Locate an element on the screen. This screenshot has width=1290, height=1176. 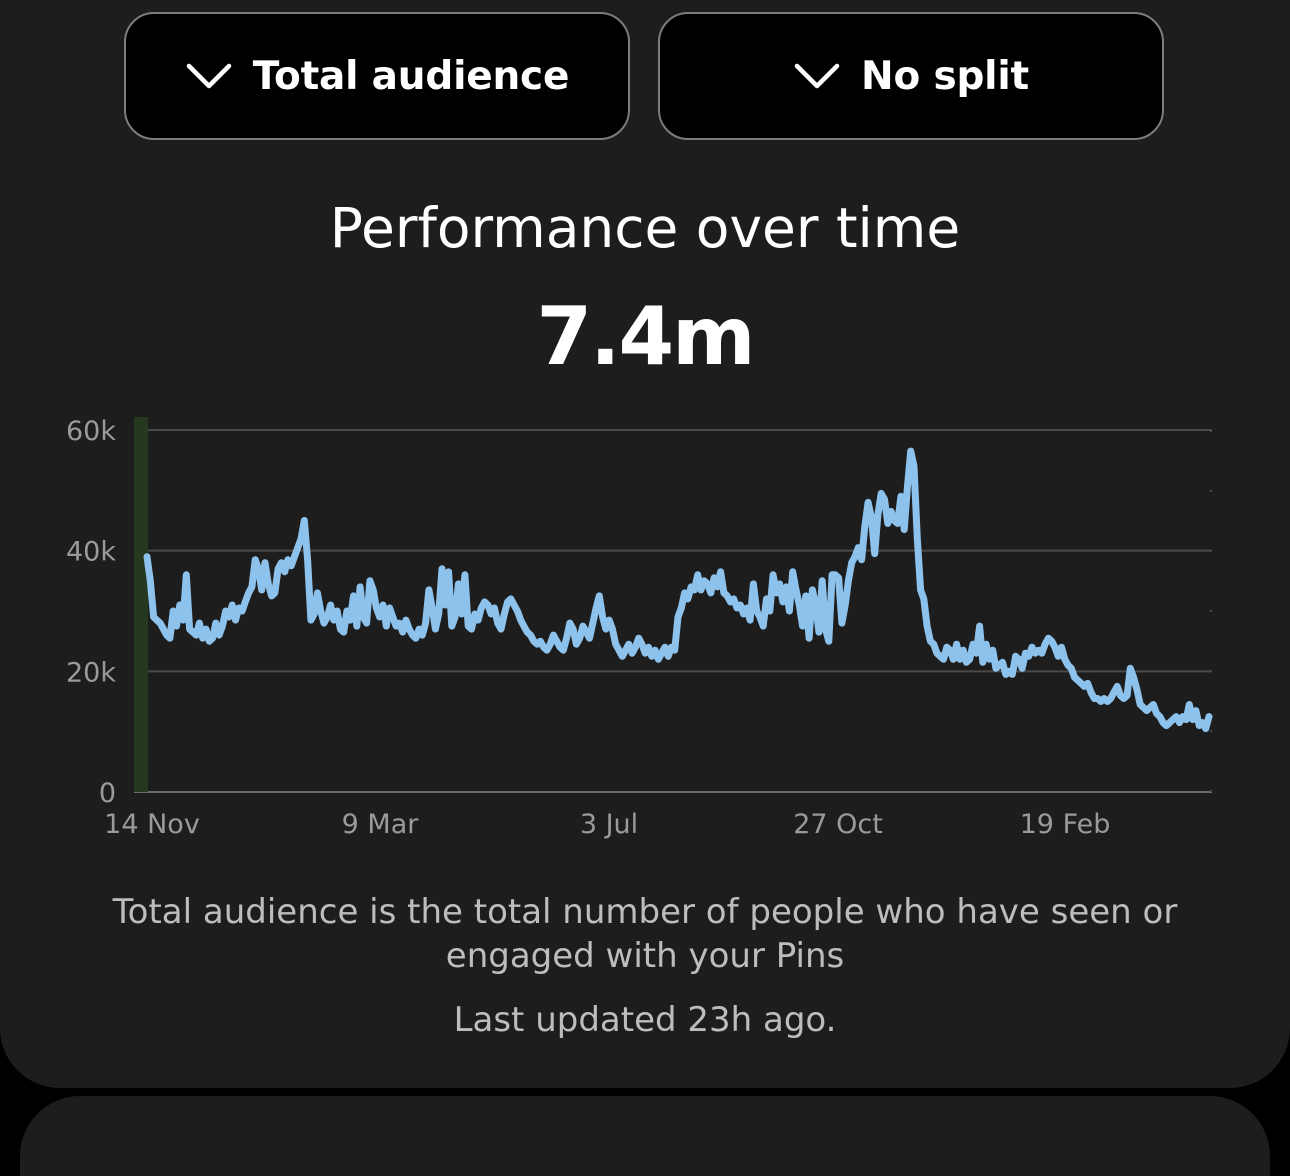
y-tick-label: 40k is located at coordinates (91, 552).